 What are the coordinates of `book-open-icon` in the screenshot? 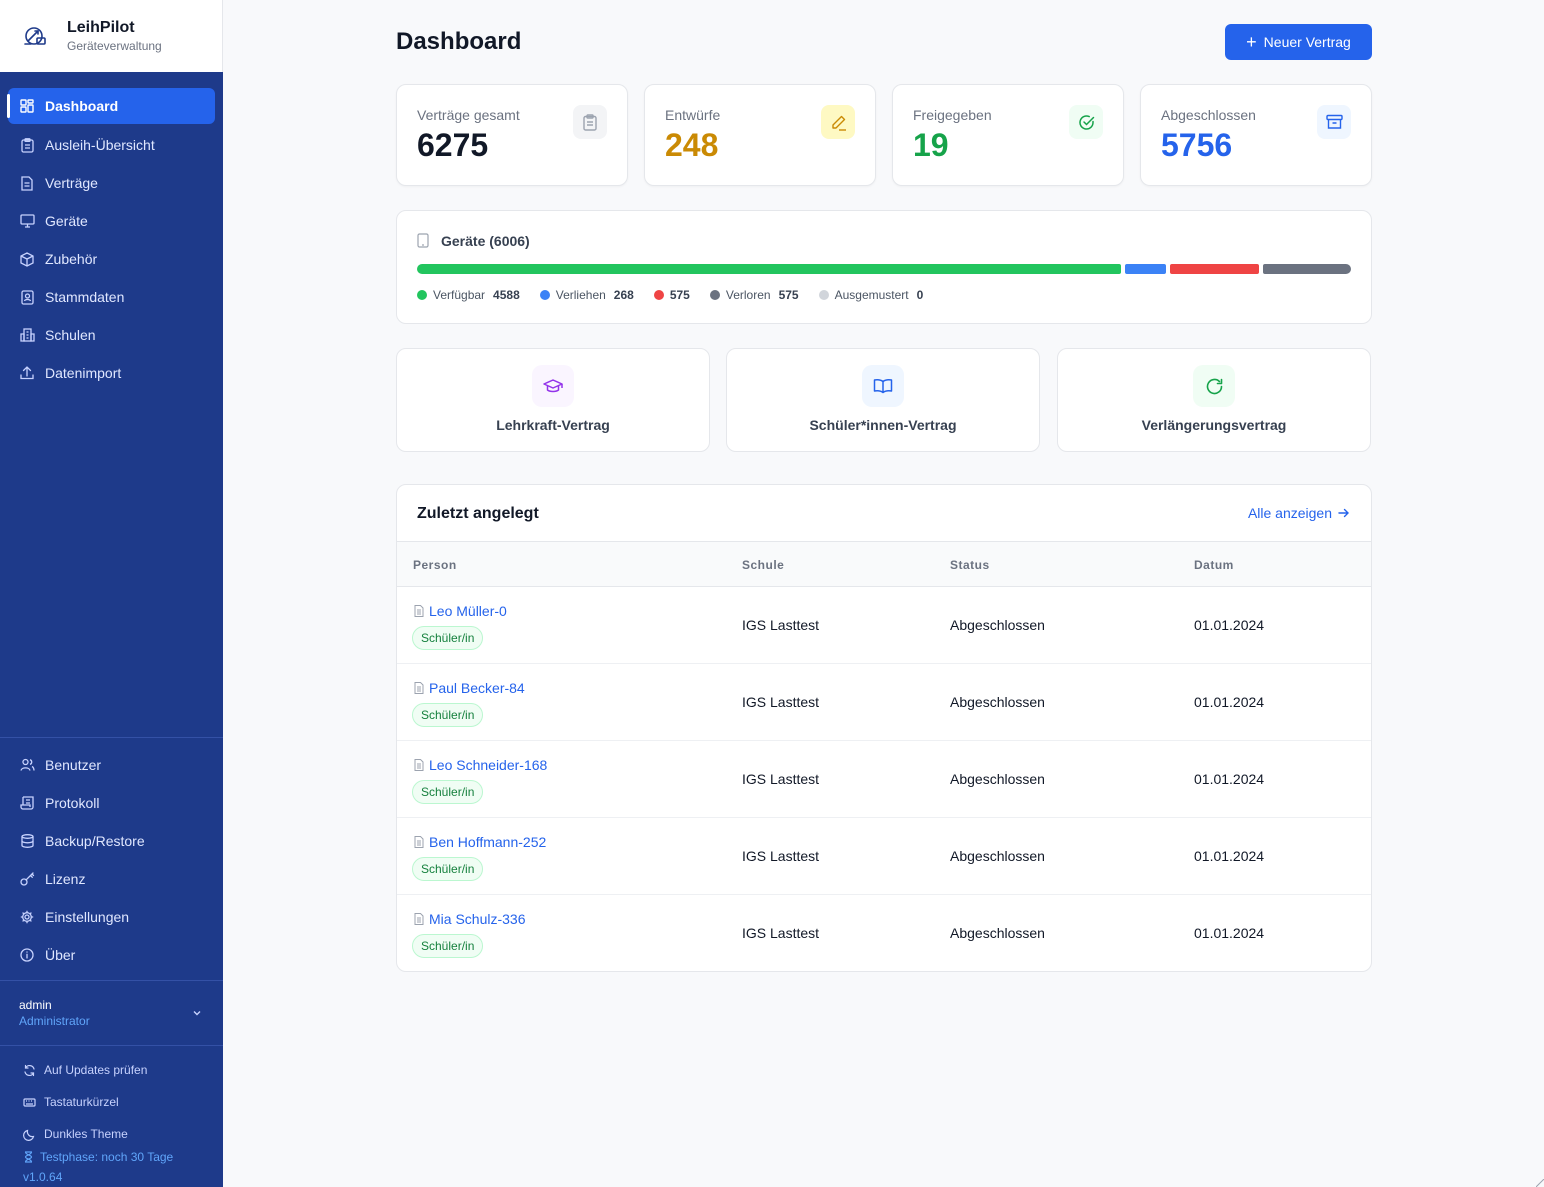 It's located at (883, 386).